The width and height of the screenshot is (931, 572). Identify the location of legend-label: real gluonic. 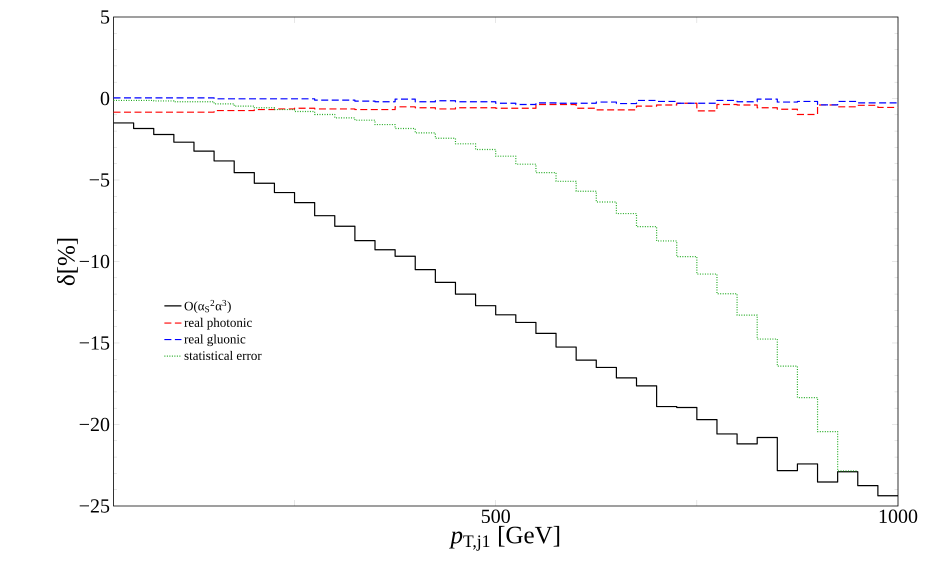
(215, 340).